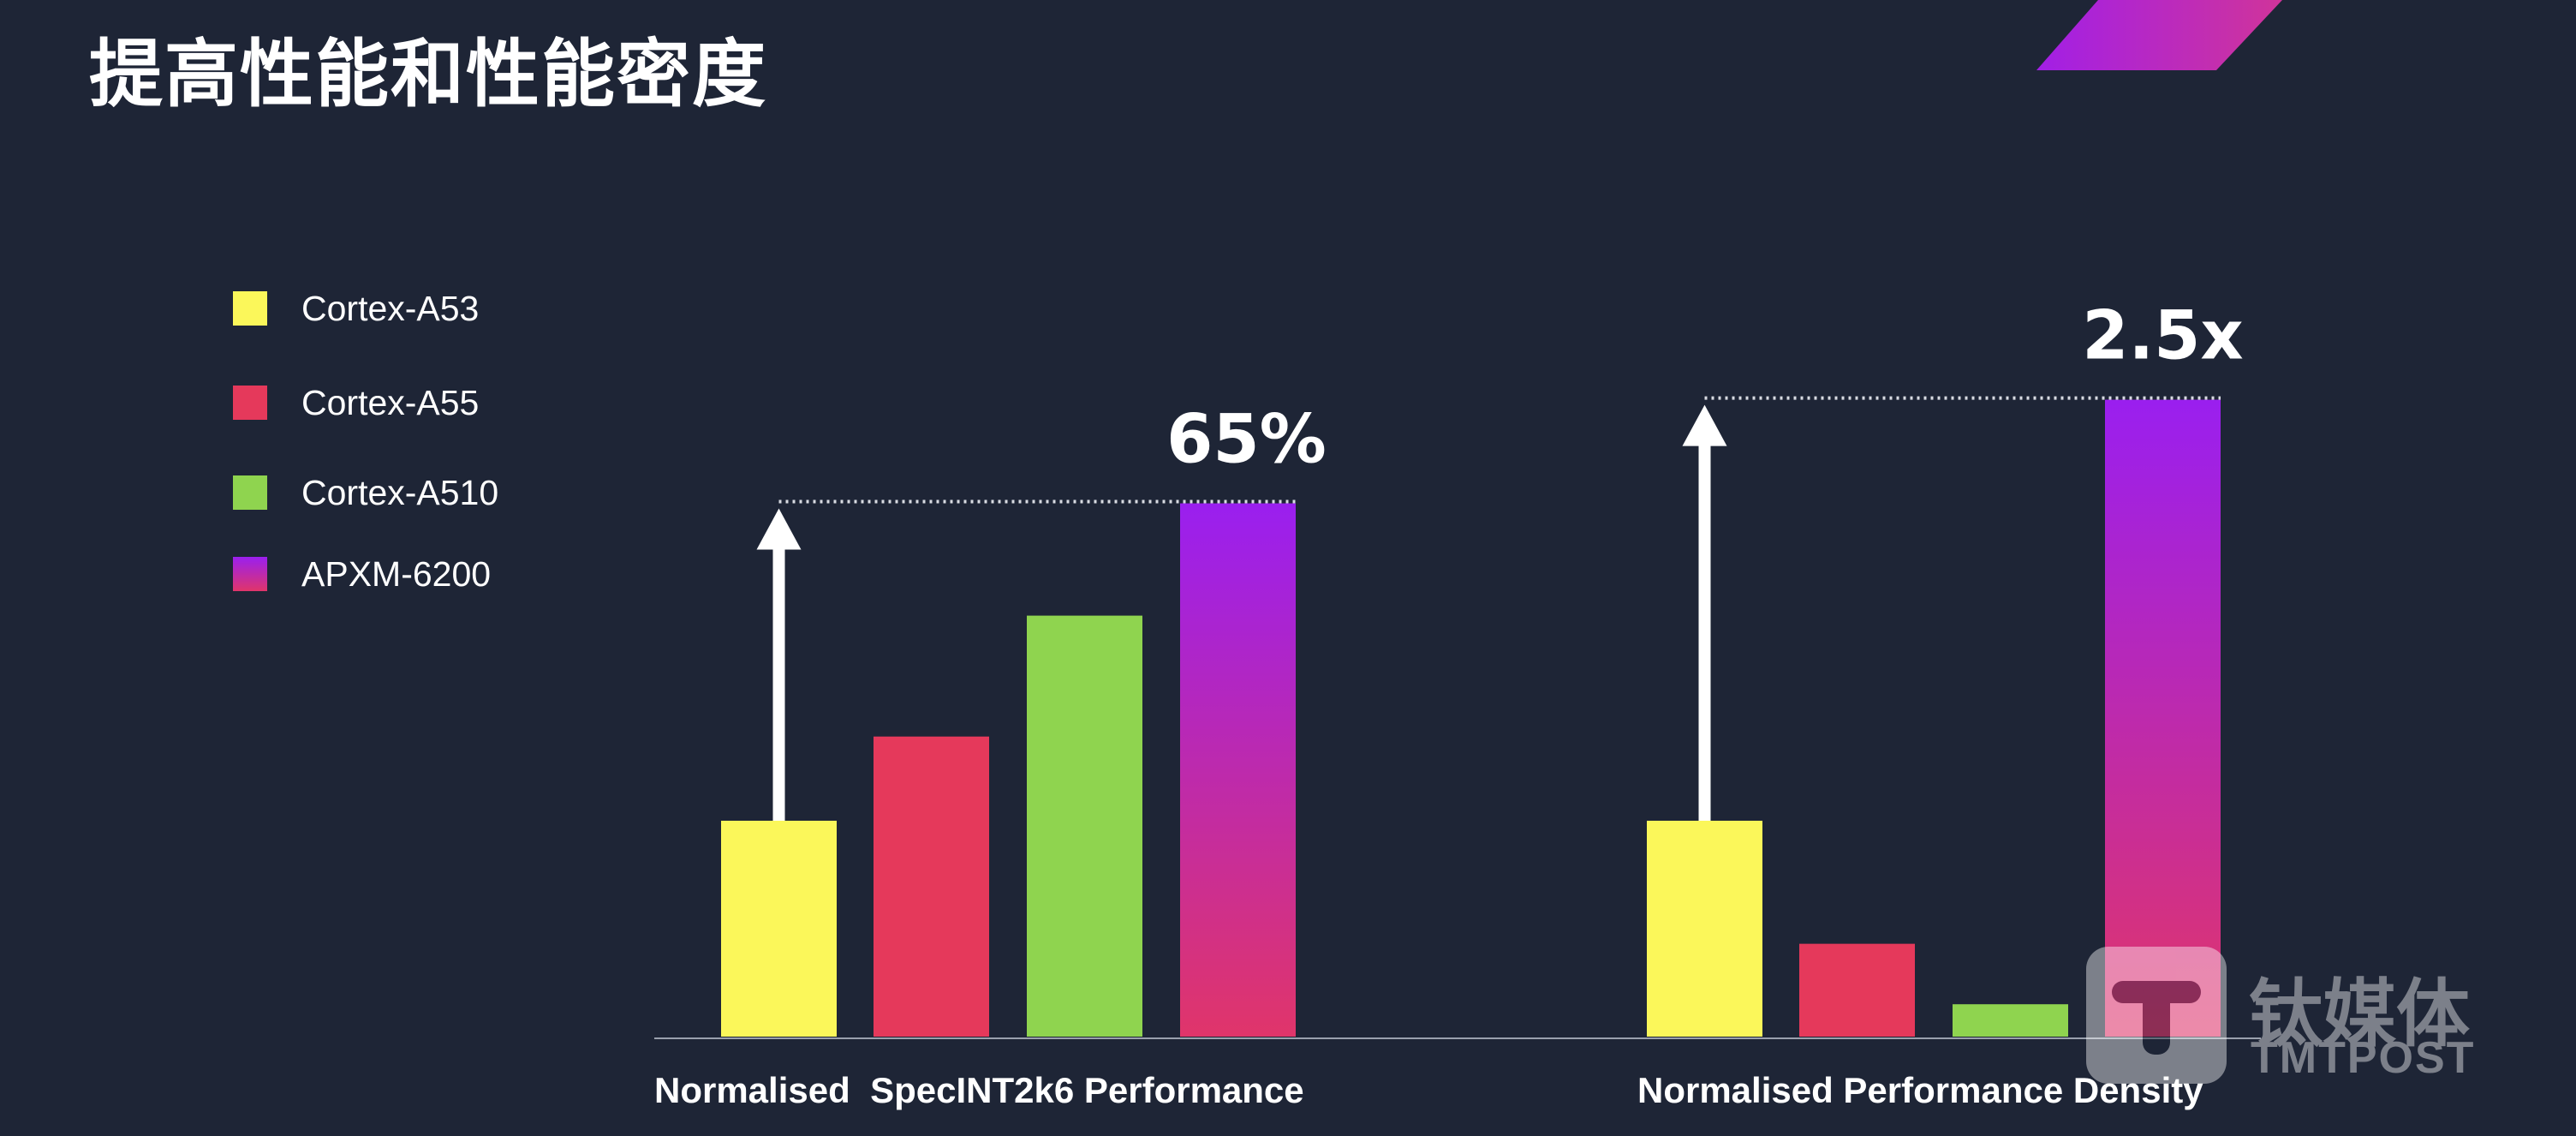  I want to click on bar-density-cortex-a510, so click(2010, 1020).